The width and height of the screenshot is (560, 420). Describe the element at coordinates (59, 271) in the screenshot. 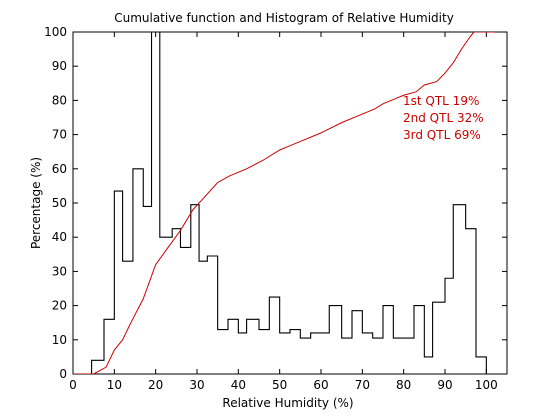

I see `y-tick-label: 30` at that location.